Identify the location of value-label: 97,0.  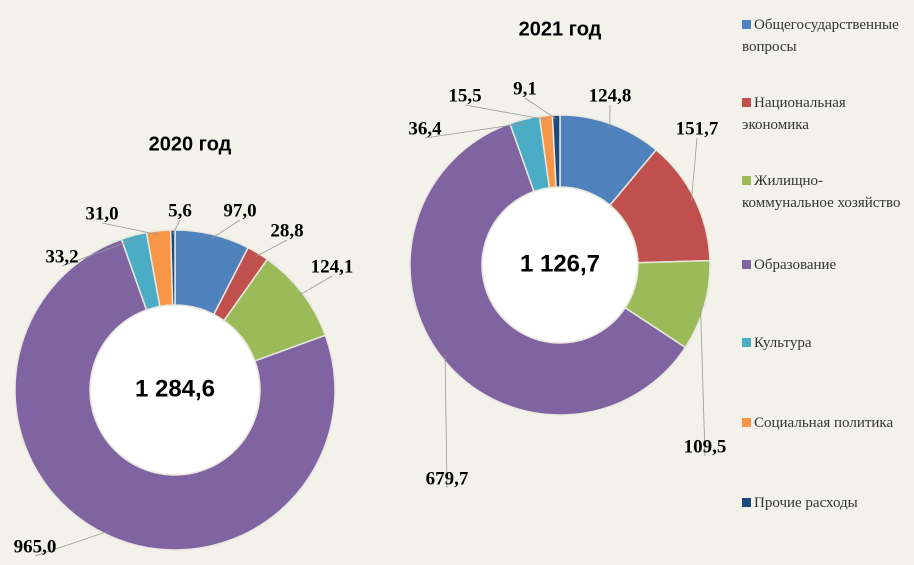
(239, 210).